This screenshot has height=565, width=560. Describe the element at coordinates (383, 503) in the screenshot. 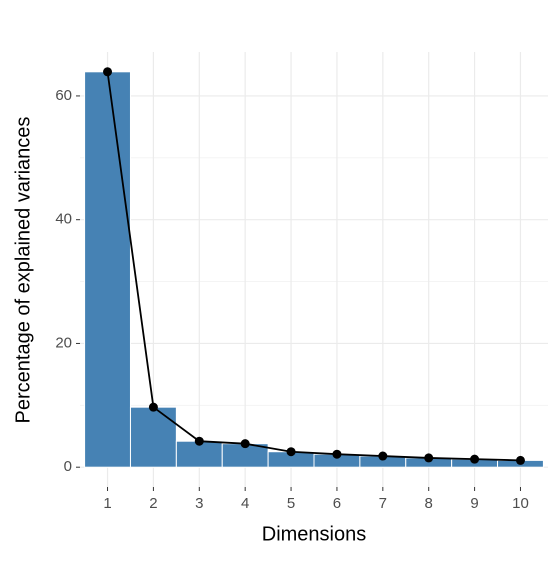

I see `x-tick-label: 7` at that location.